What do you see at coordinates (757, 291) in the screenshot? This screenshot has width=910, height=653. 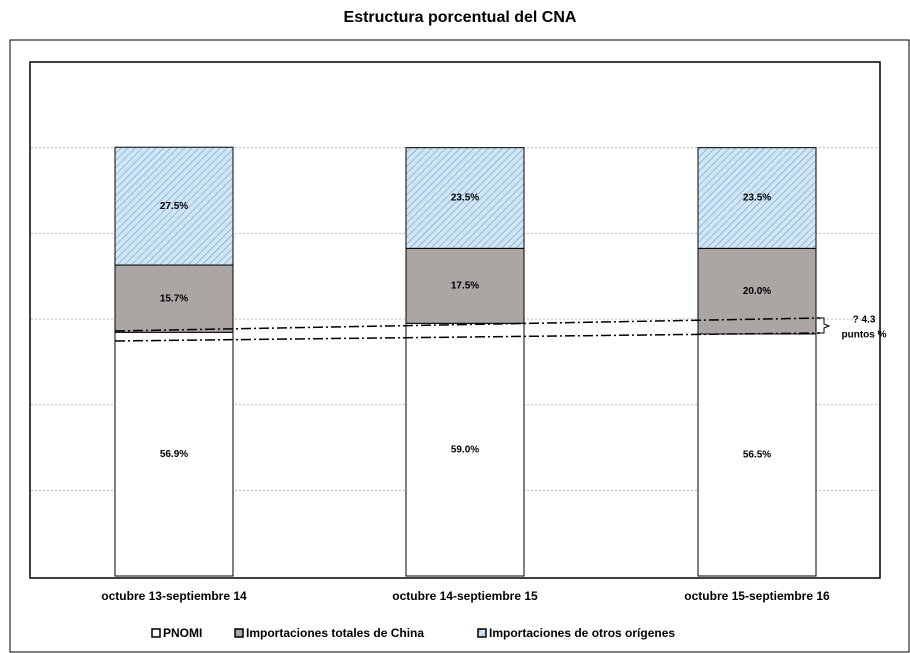 I see `value-label: 20.0%` at bounding box center [757, 291].